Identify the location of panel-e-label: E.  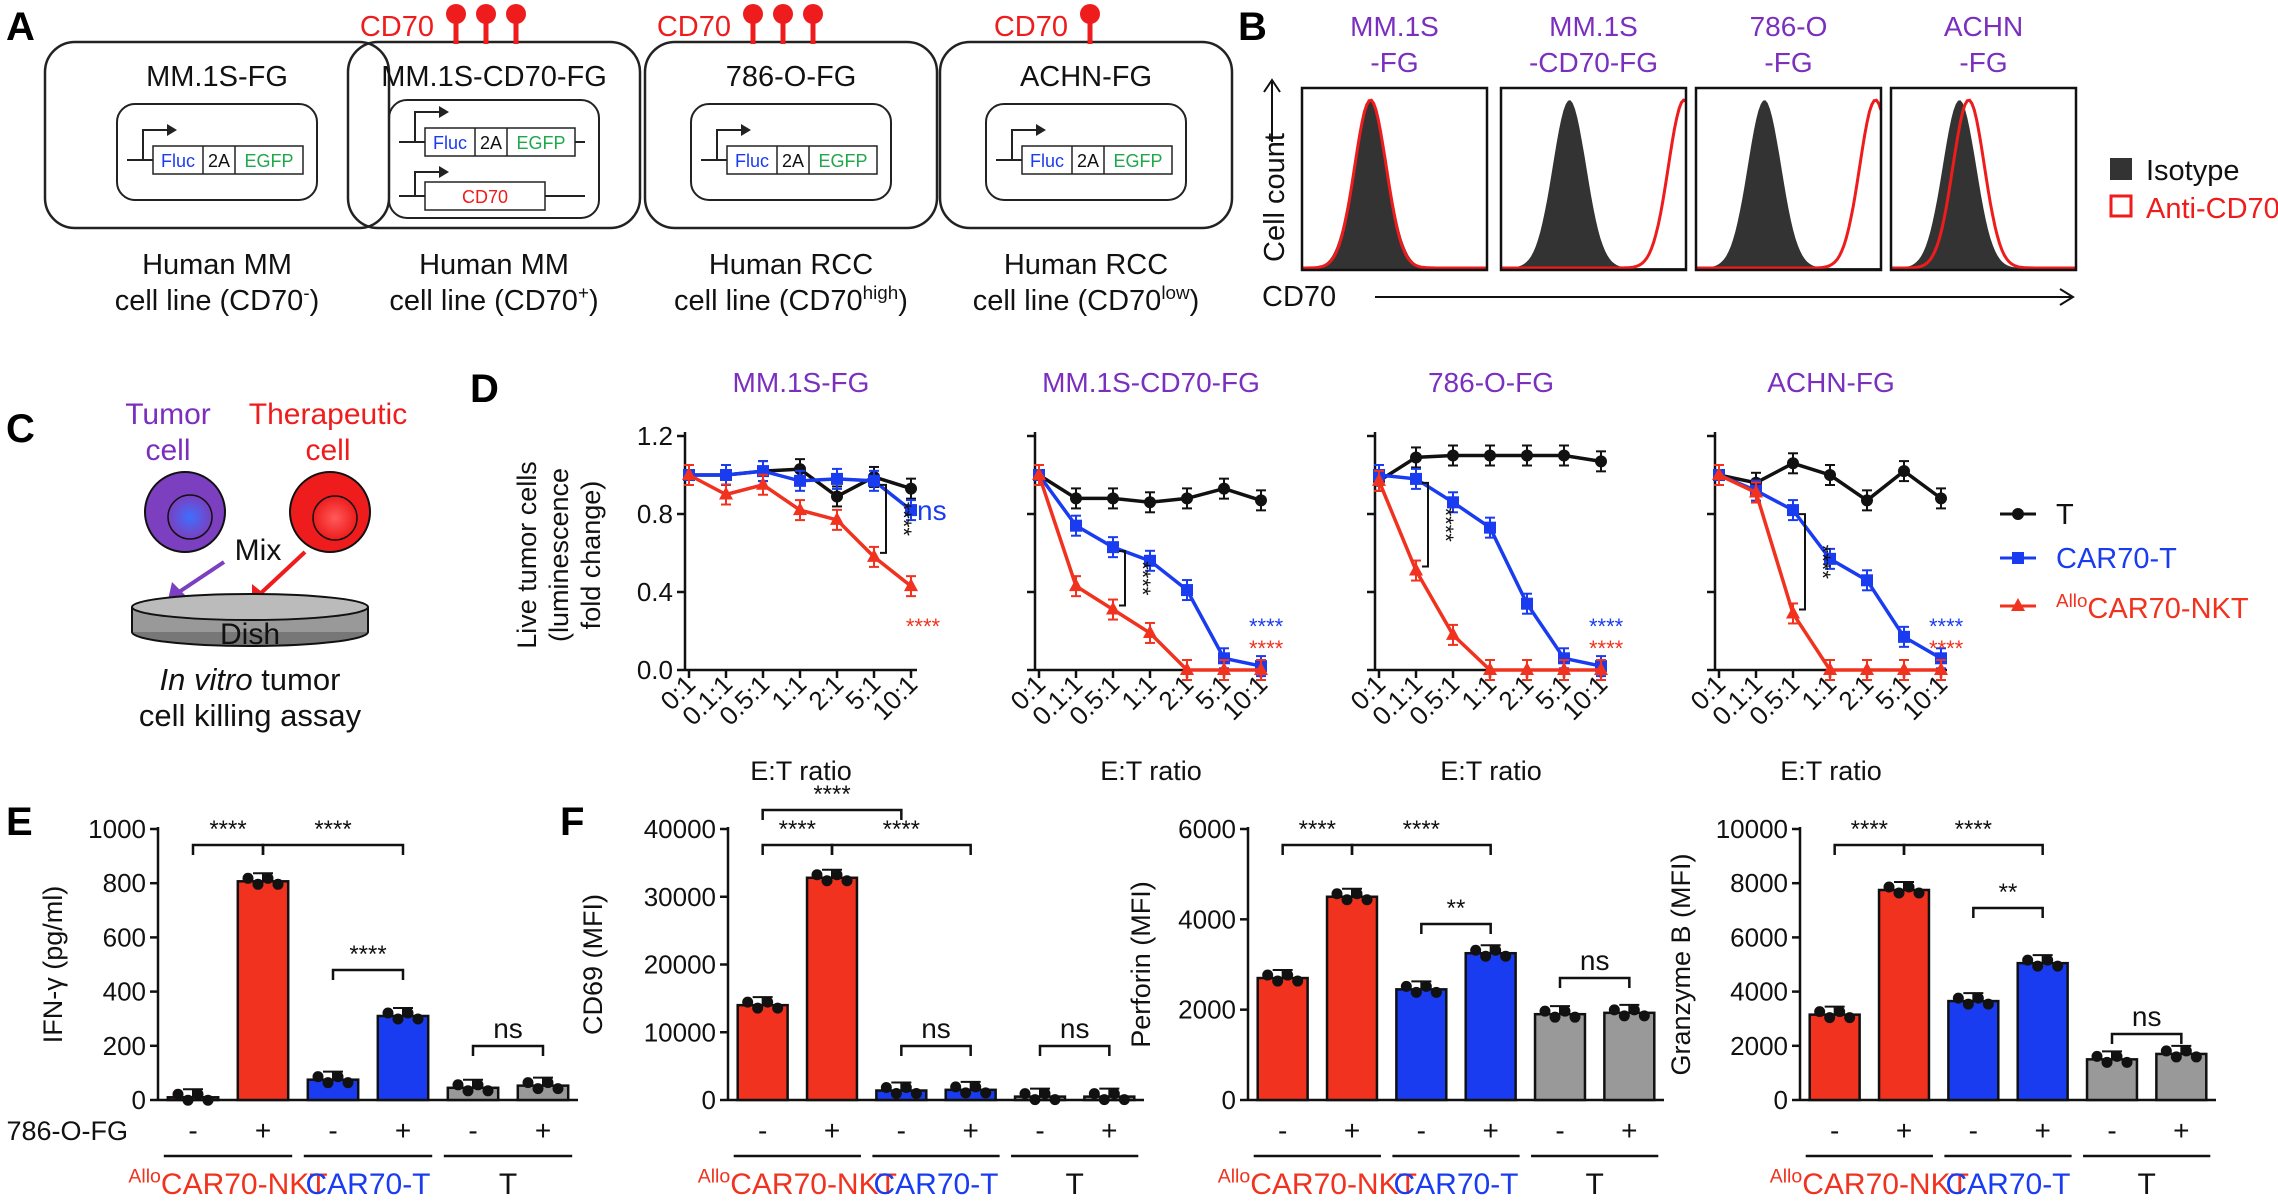
(19, 822).